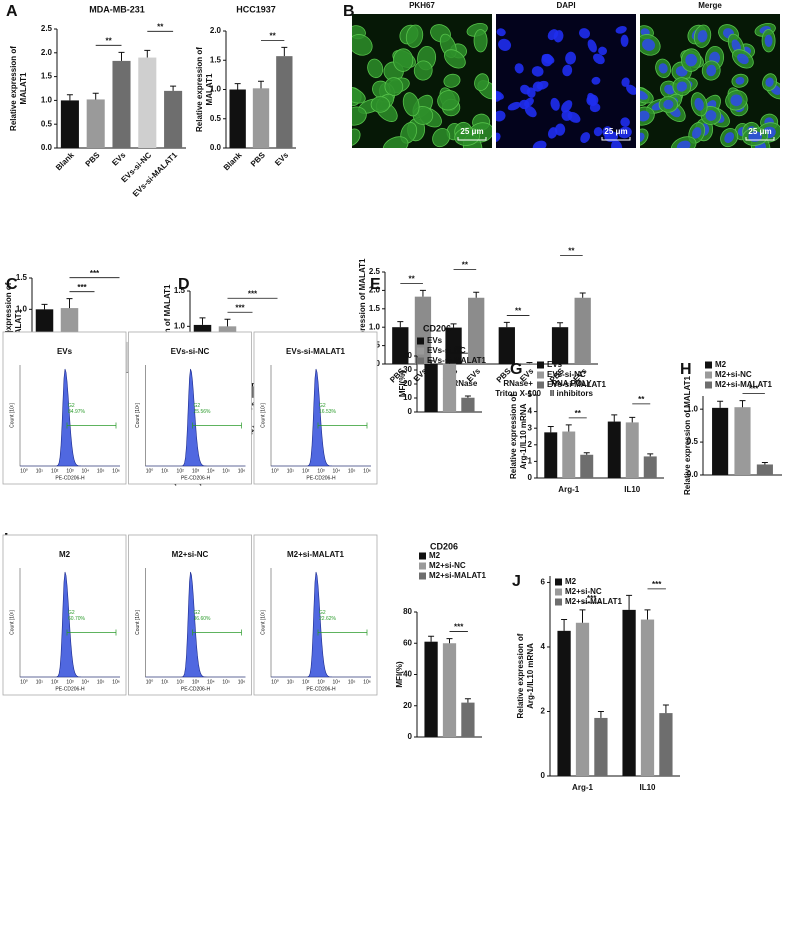 The height and width of the screenshot is (932, 792). What do you see at coordinates (518, 383) in the screenshot?
I see `group-label: RNase+` at bounding box center [518, 383].